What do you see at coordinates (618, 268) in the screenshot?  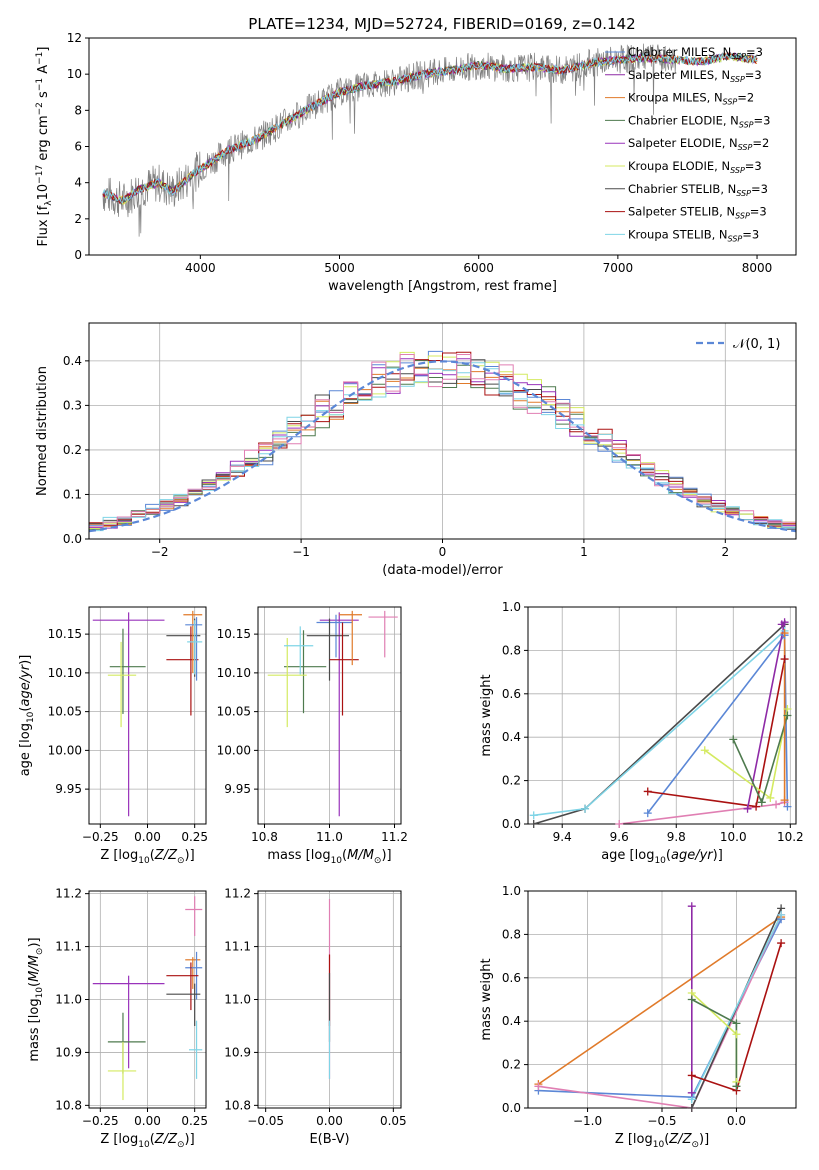 I see `x-tick-label: 7000` at bounding box center [618, 268].